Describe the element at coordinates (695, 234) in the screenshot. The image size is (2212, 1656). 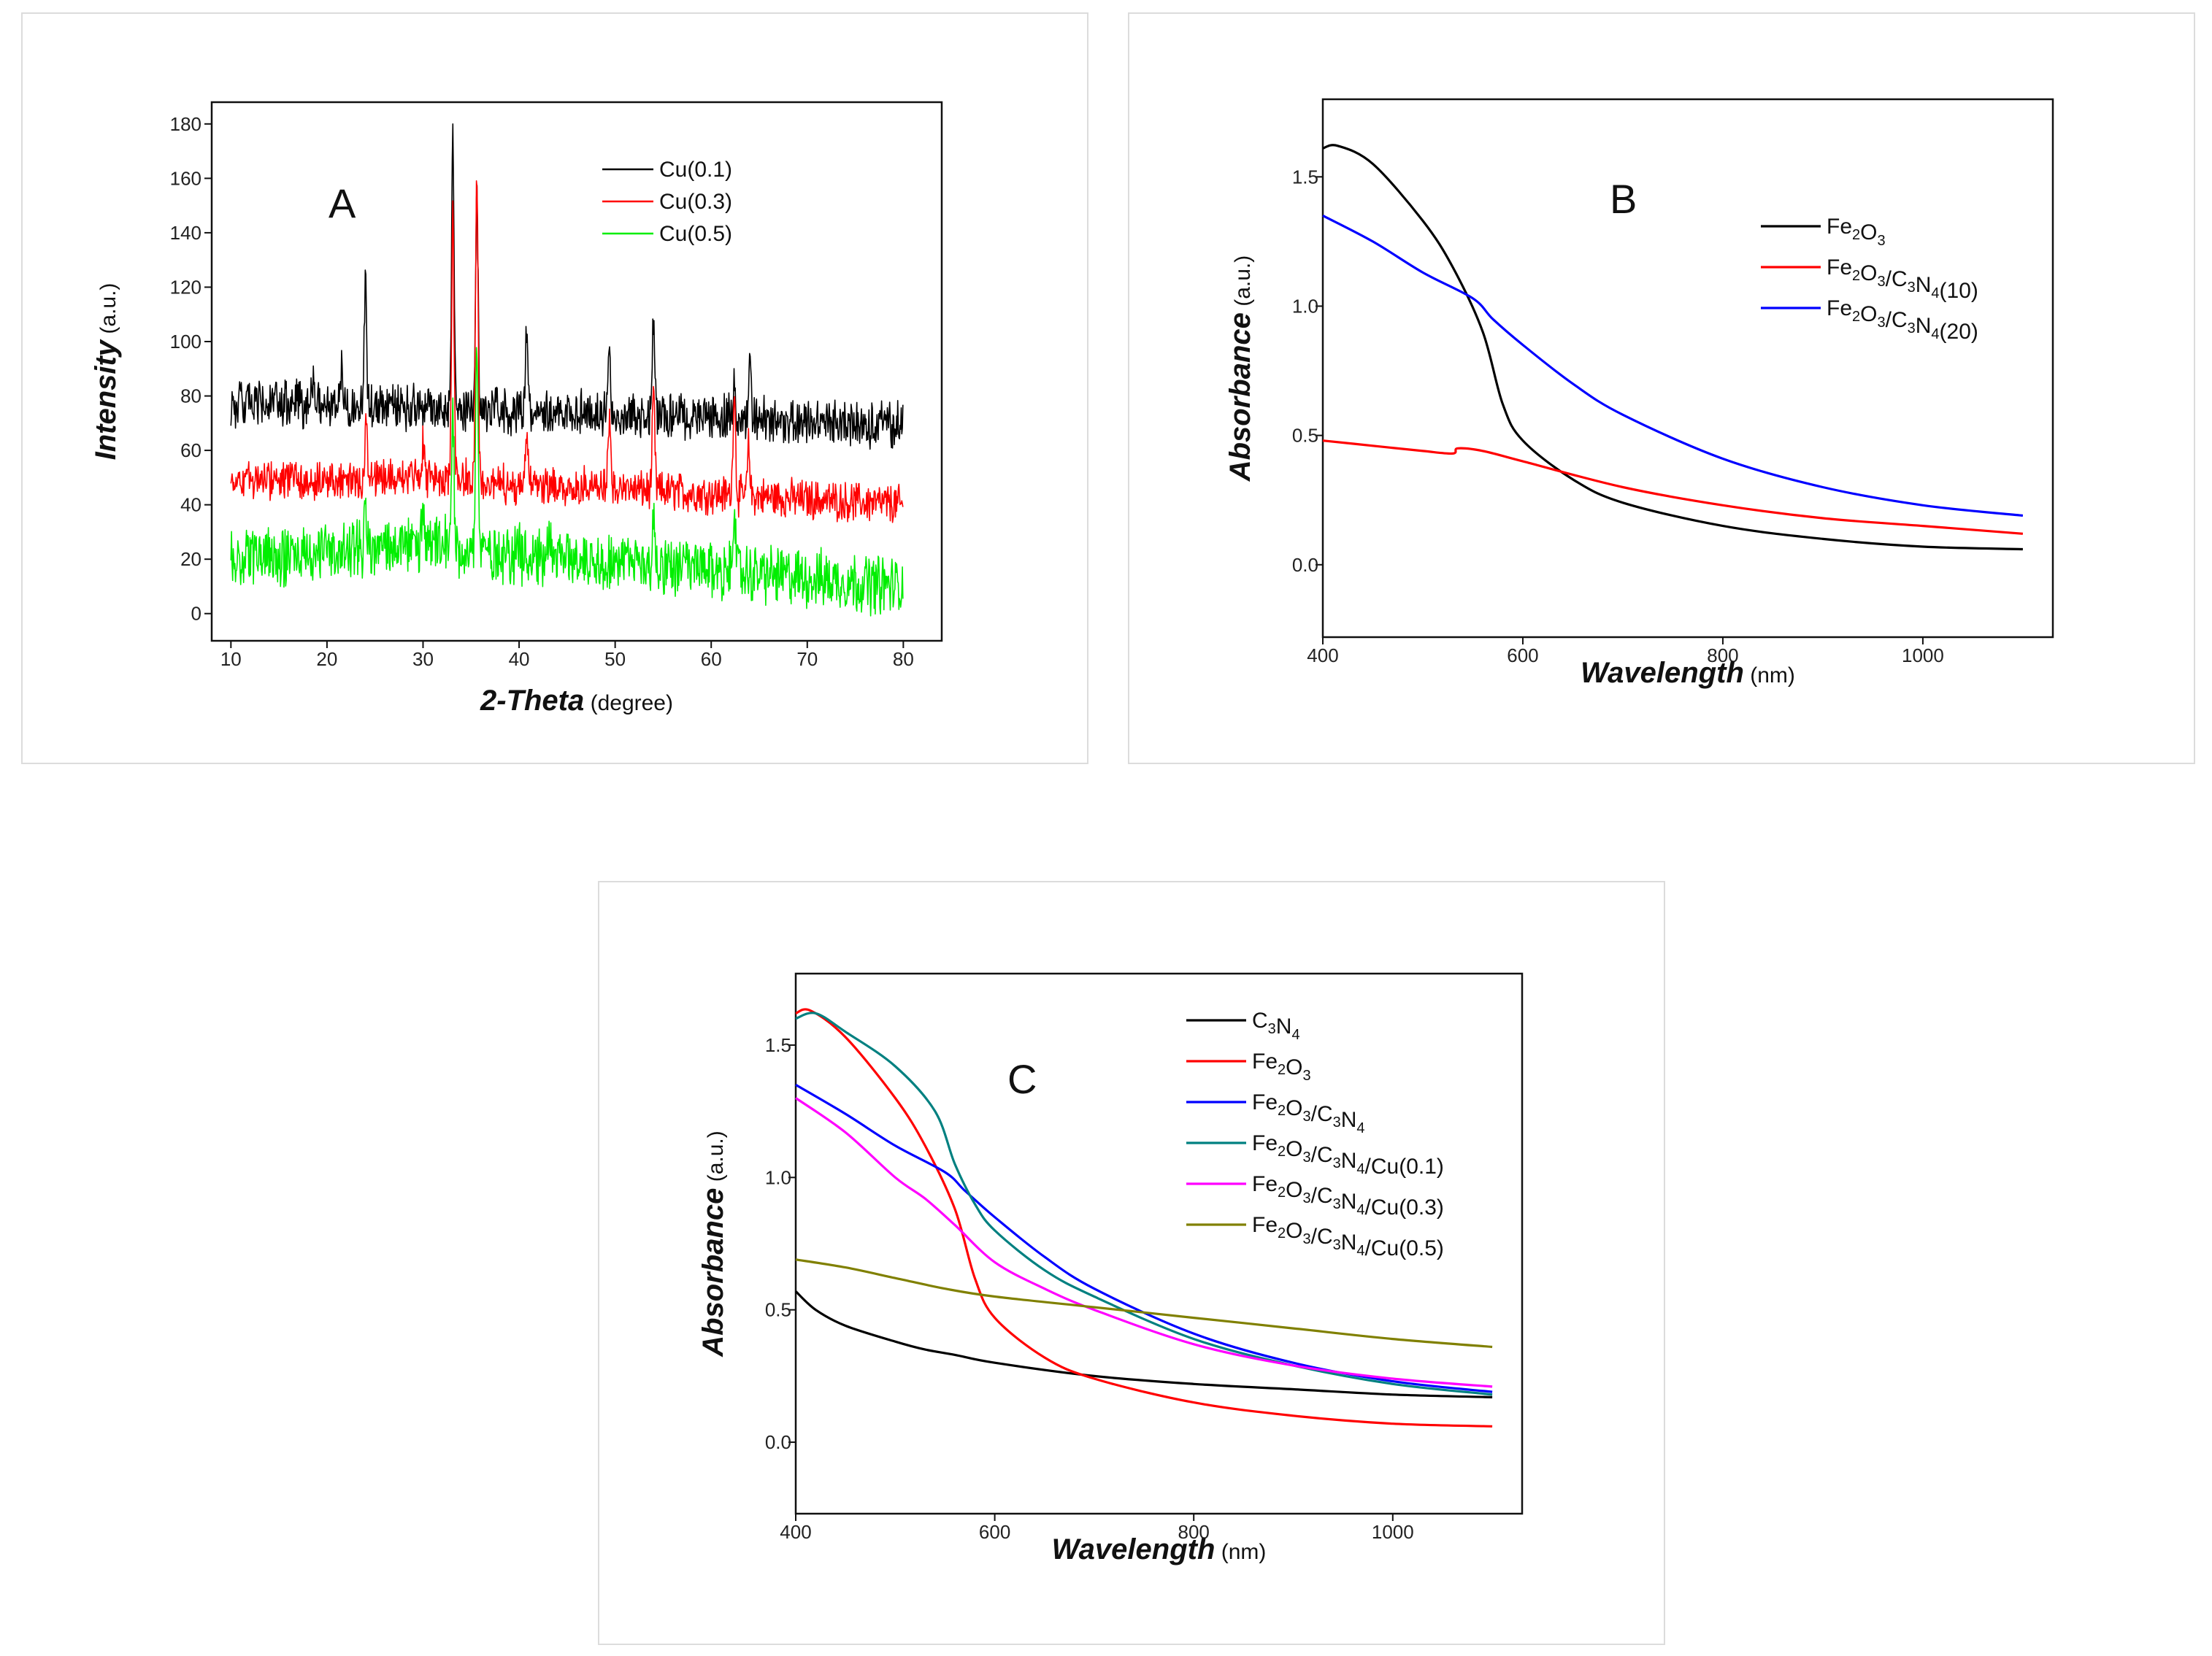
I see `legend-label: Cu(0.5)` at that location.